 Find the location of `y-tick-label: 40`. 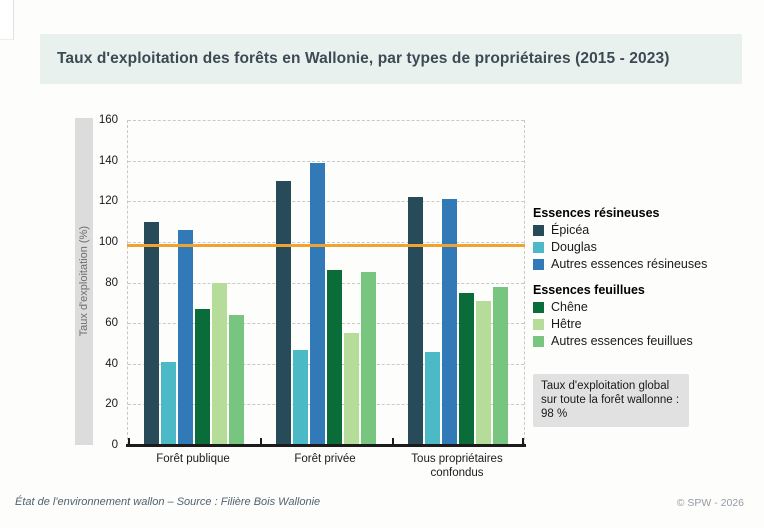

y-tick-label: 40 is located at coordinates (111, 363).